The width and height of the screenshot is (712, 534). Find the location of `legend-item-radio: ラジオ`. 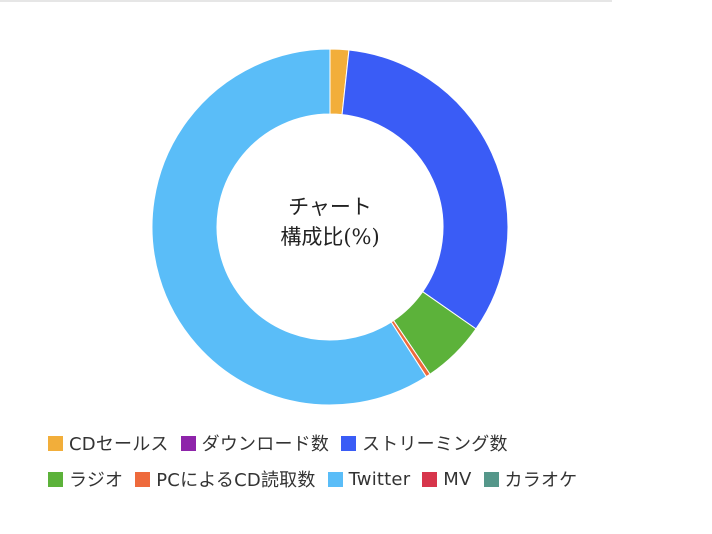

legend-item-radio: ラジオ is located at coordinates (85, 479).